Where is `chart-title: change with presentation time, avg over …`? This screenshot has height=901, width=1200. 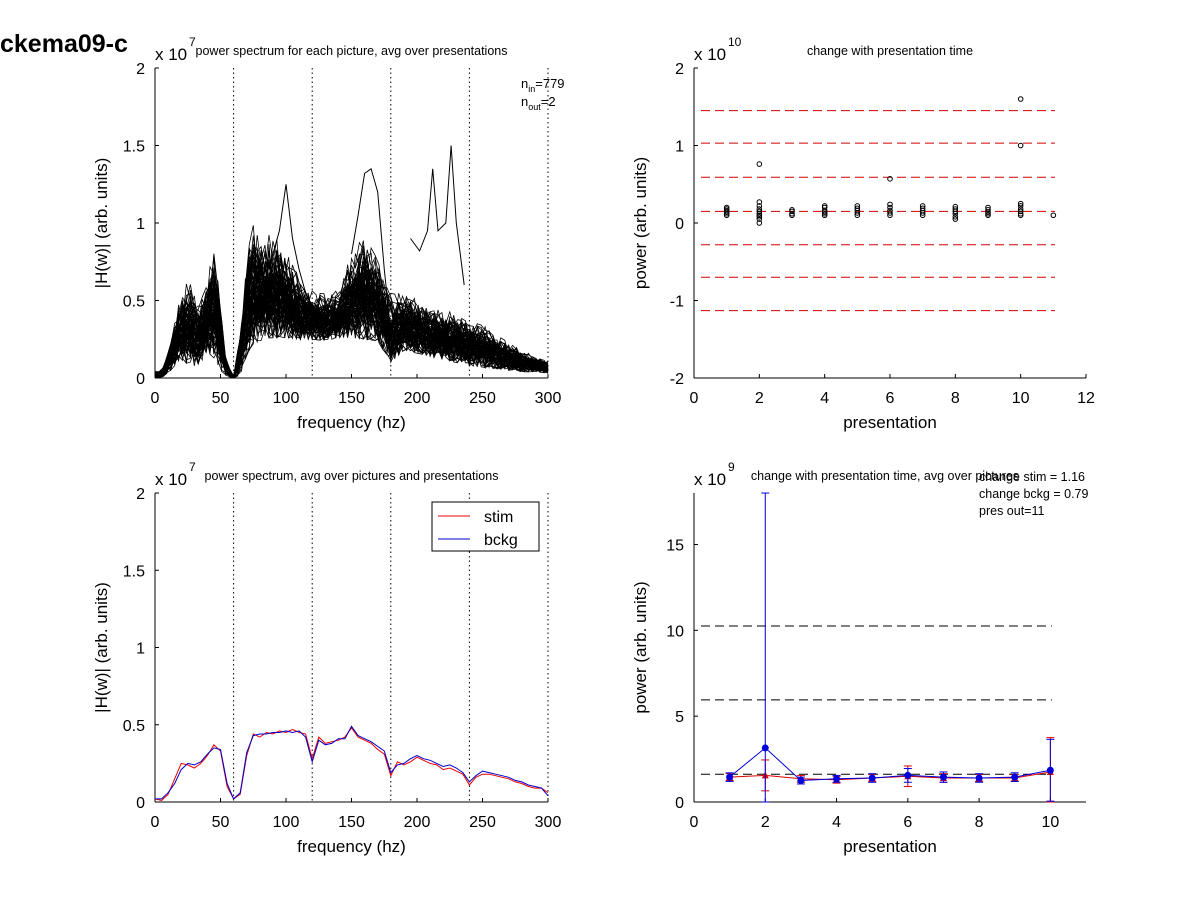
chart-title: change with presentation time, avg over … is located at coordinates (885, 476).